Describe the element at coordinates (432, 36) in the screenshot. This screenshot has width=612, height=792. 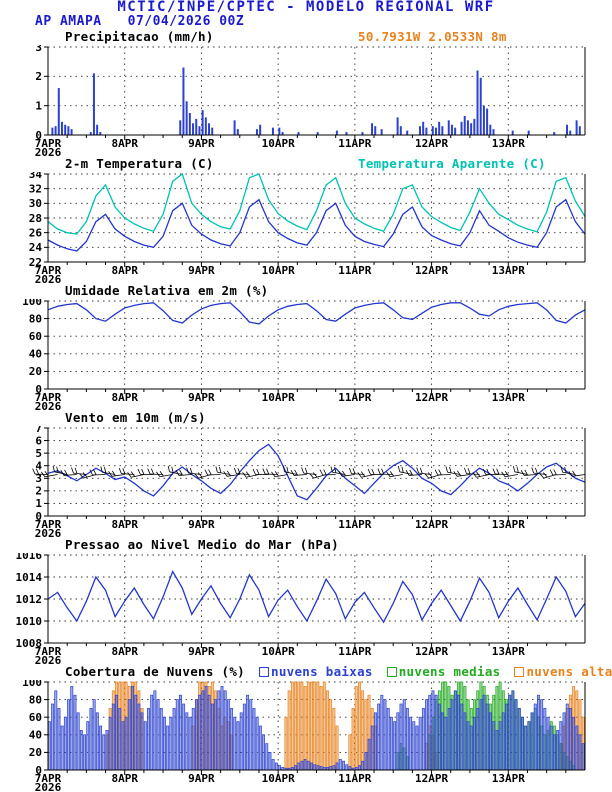
I see `station-coordinates: 50.7931W 2.0533N 8m` at that location.